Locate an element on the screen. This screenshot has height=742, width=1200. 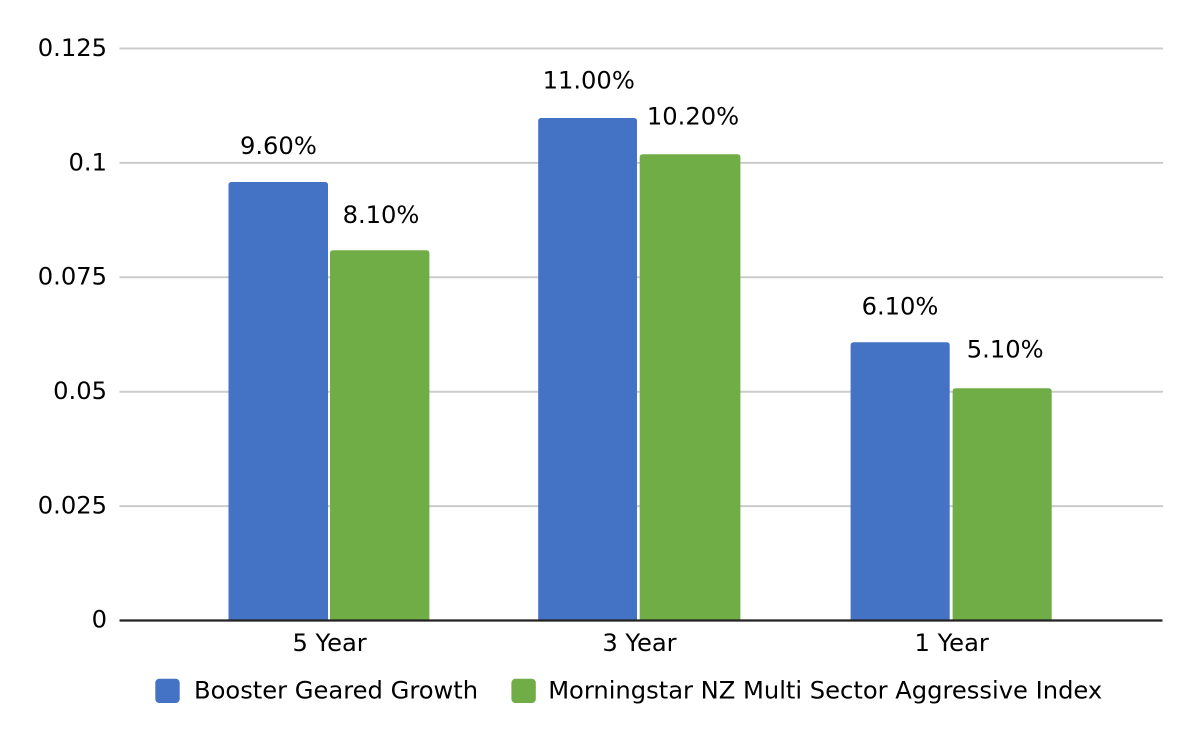
svg-text: 3 Year is located at coordinates (639, 643).